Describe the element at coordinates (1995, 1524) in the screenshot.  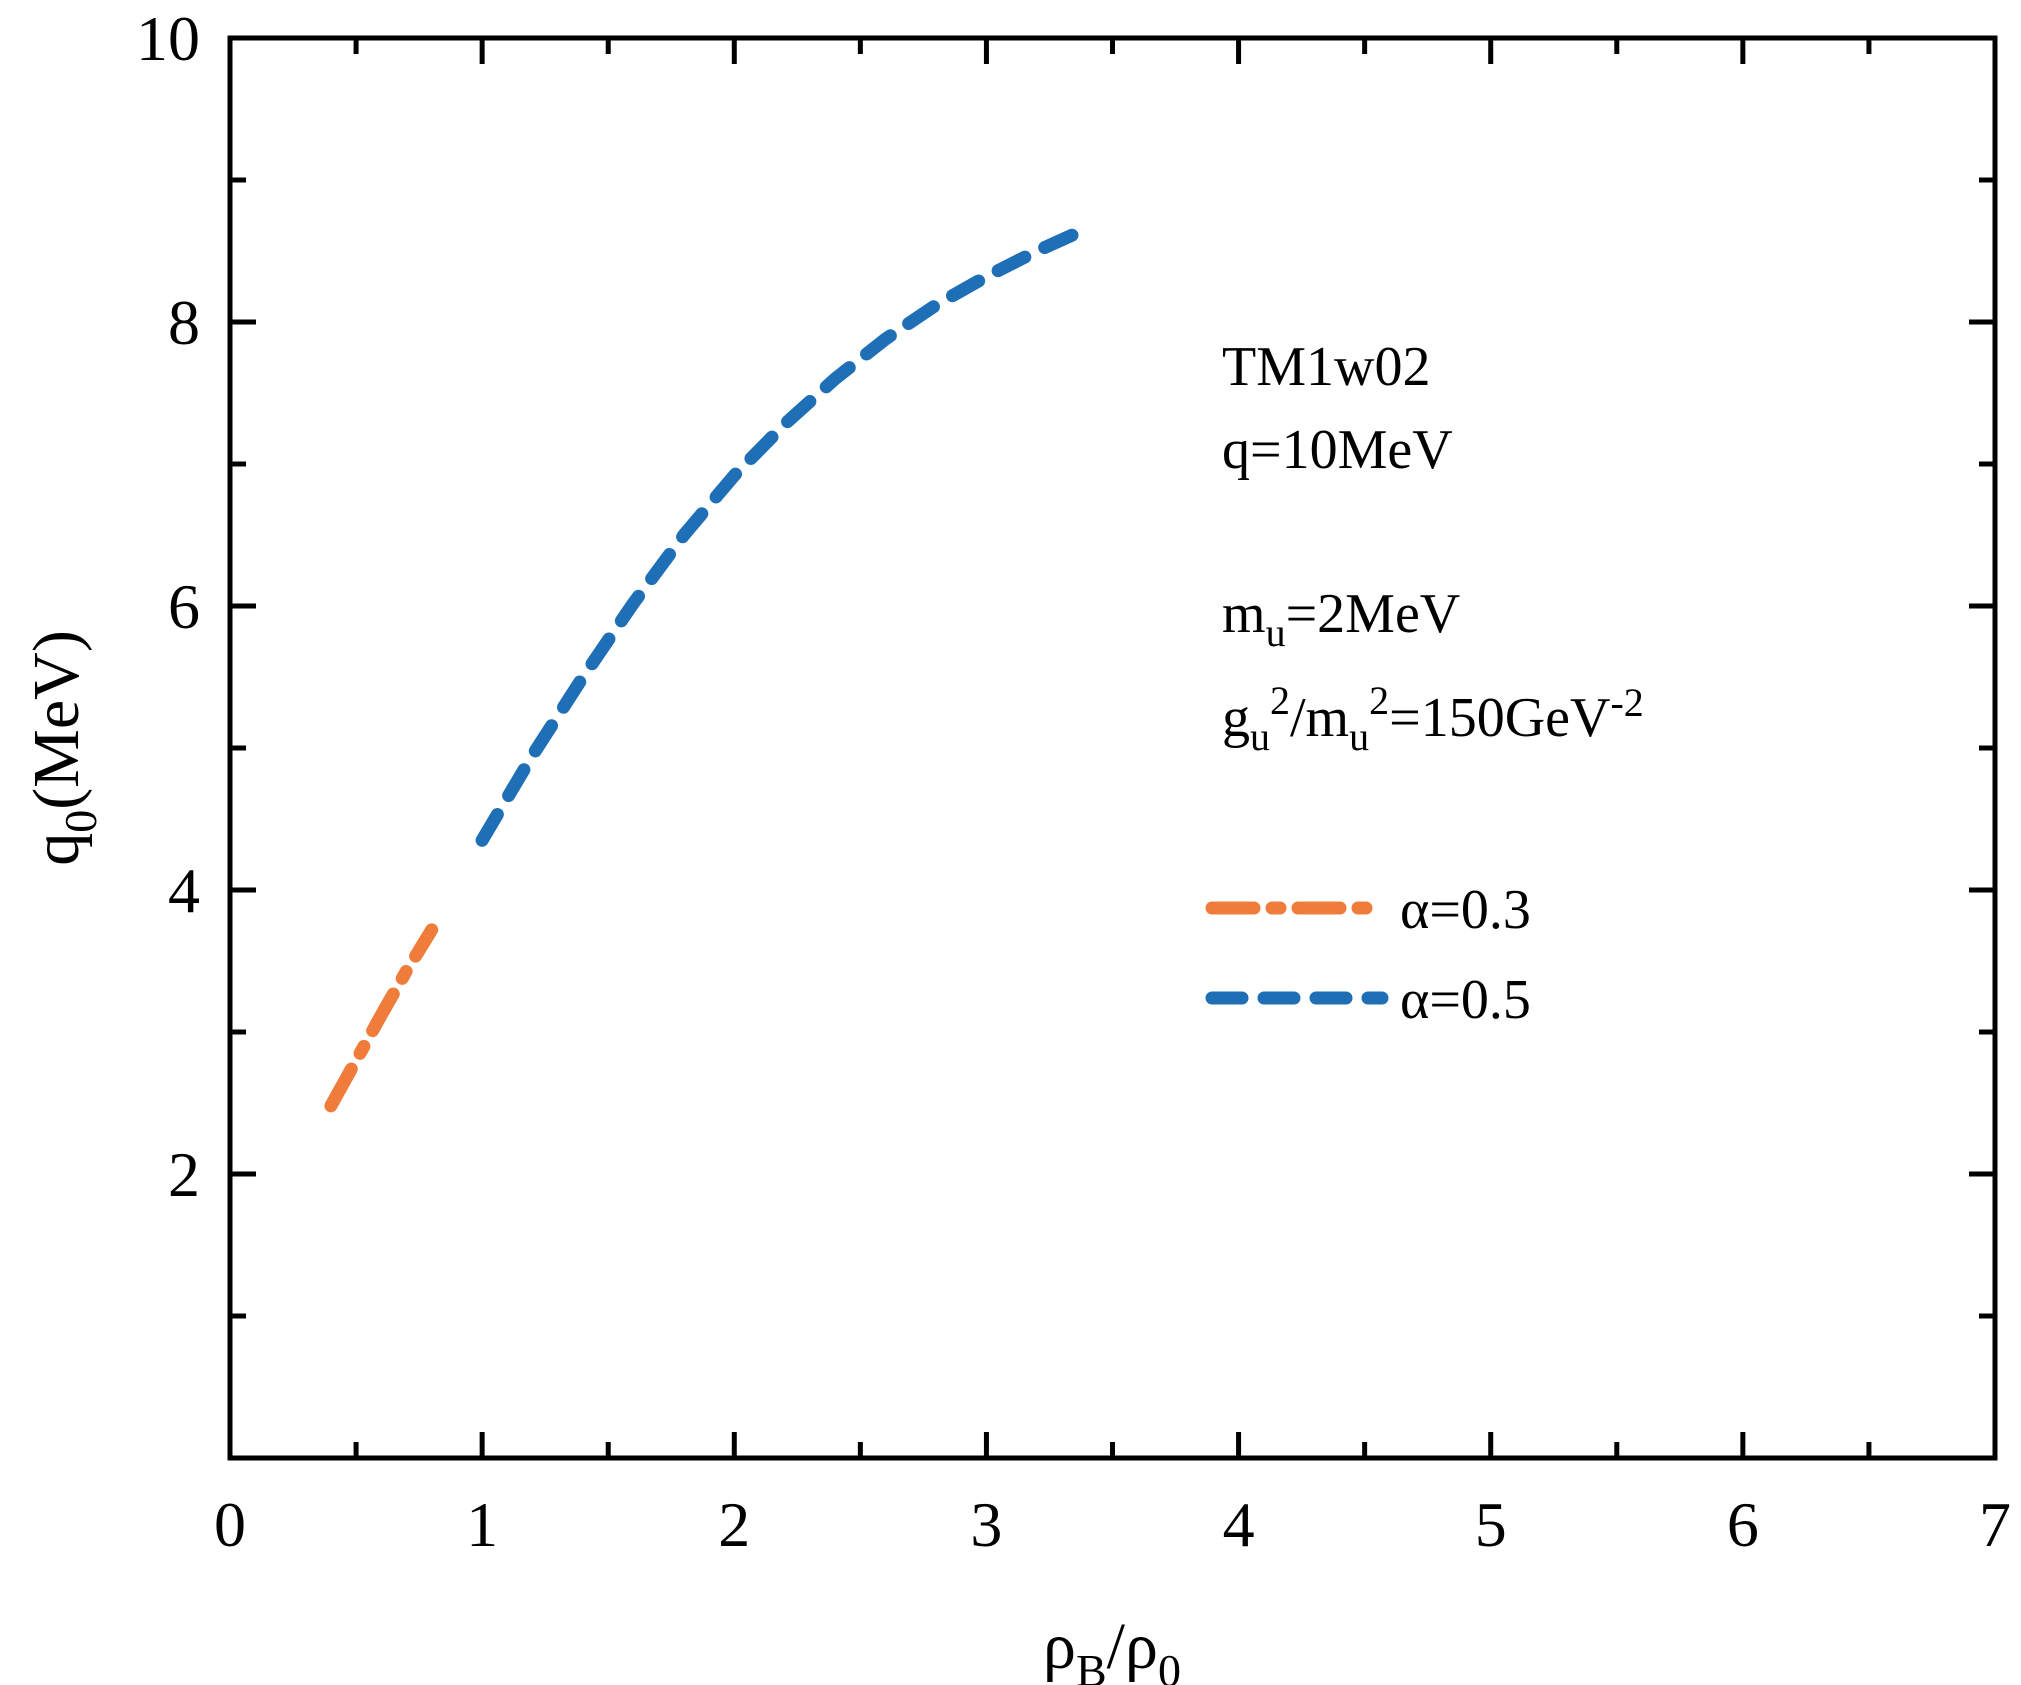
I see `x-tick-label: 7` at that location.